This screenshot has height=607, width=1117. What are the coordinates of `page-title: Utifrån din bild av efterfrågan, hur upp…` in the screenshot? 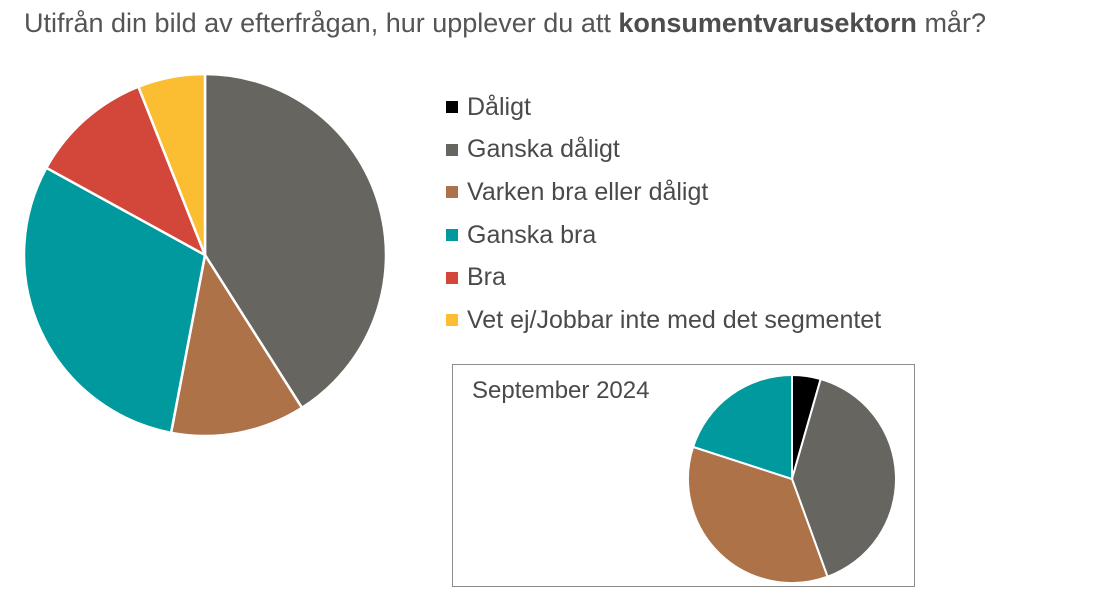 It's located at (505, 23).